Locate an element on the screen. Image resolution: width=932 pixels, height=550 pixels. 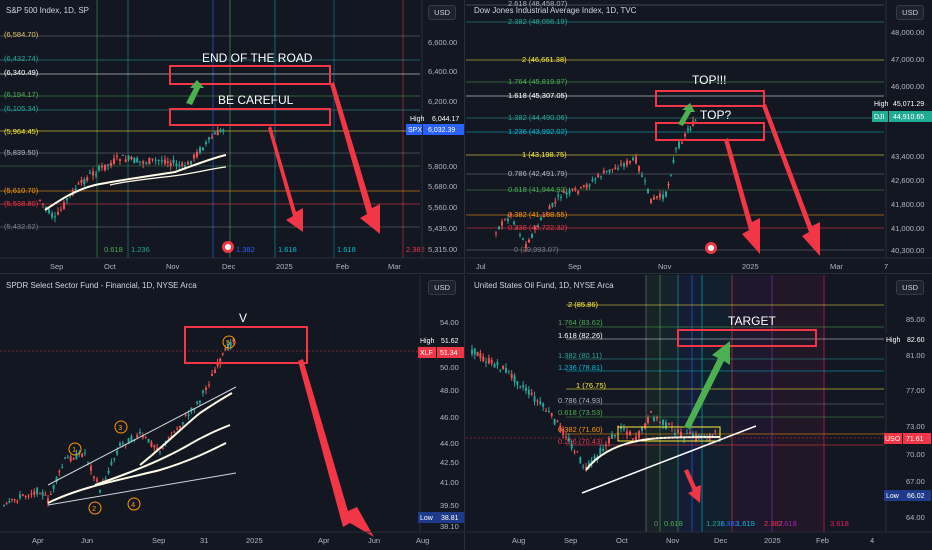
dji-fib-label: 1.236 (43,992.02) is located at coordinates (538, 131).